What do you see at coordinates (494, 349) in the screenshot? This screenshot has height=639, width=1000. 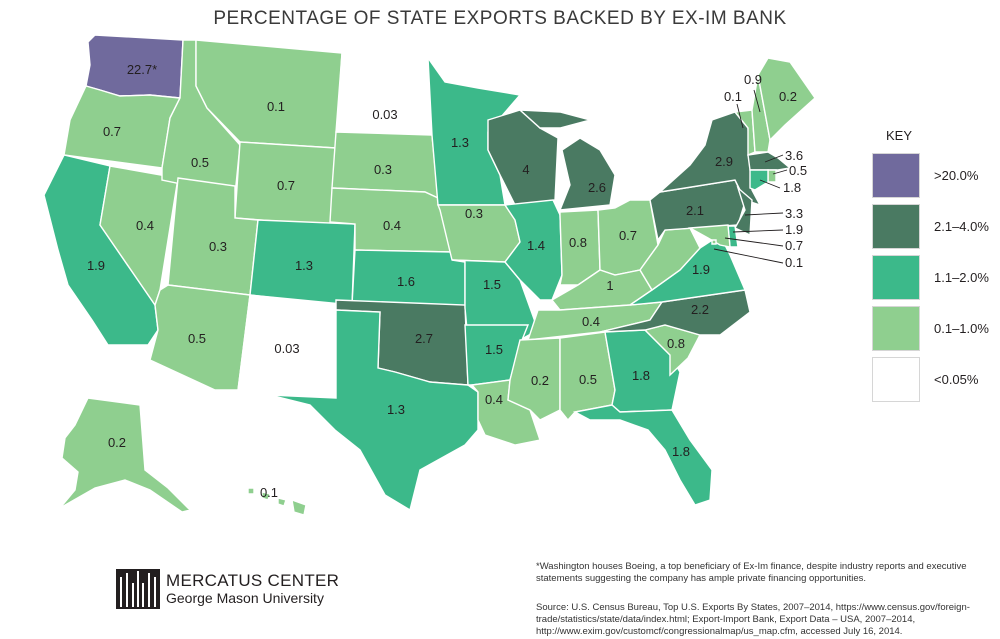 I see `label-AR: 1.5` at bounding box center [494, 349].